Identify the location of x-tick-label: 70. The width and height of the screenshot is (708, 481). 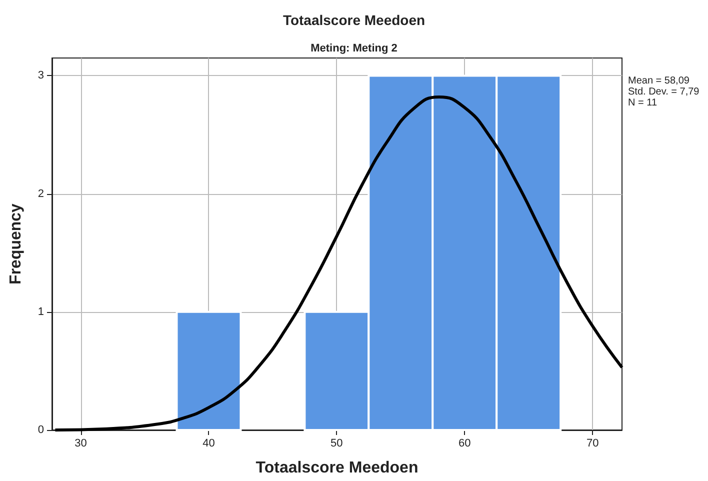
(592, 444).